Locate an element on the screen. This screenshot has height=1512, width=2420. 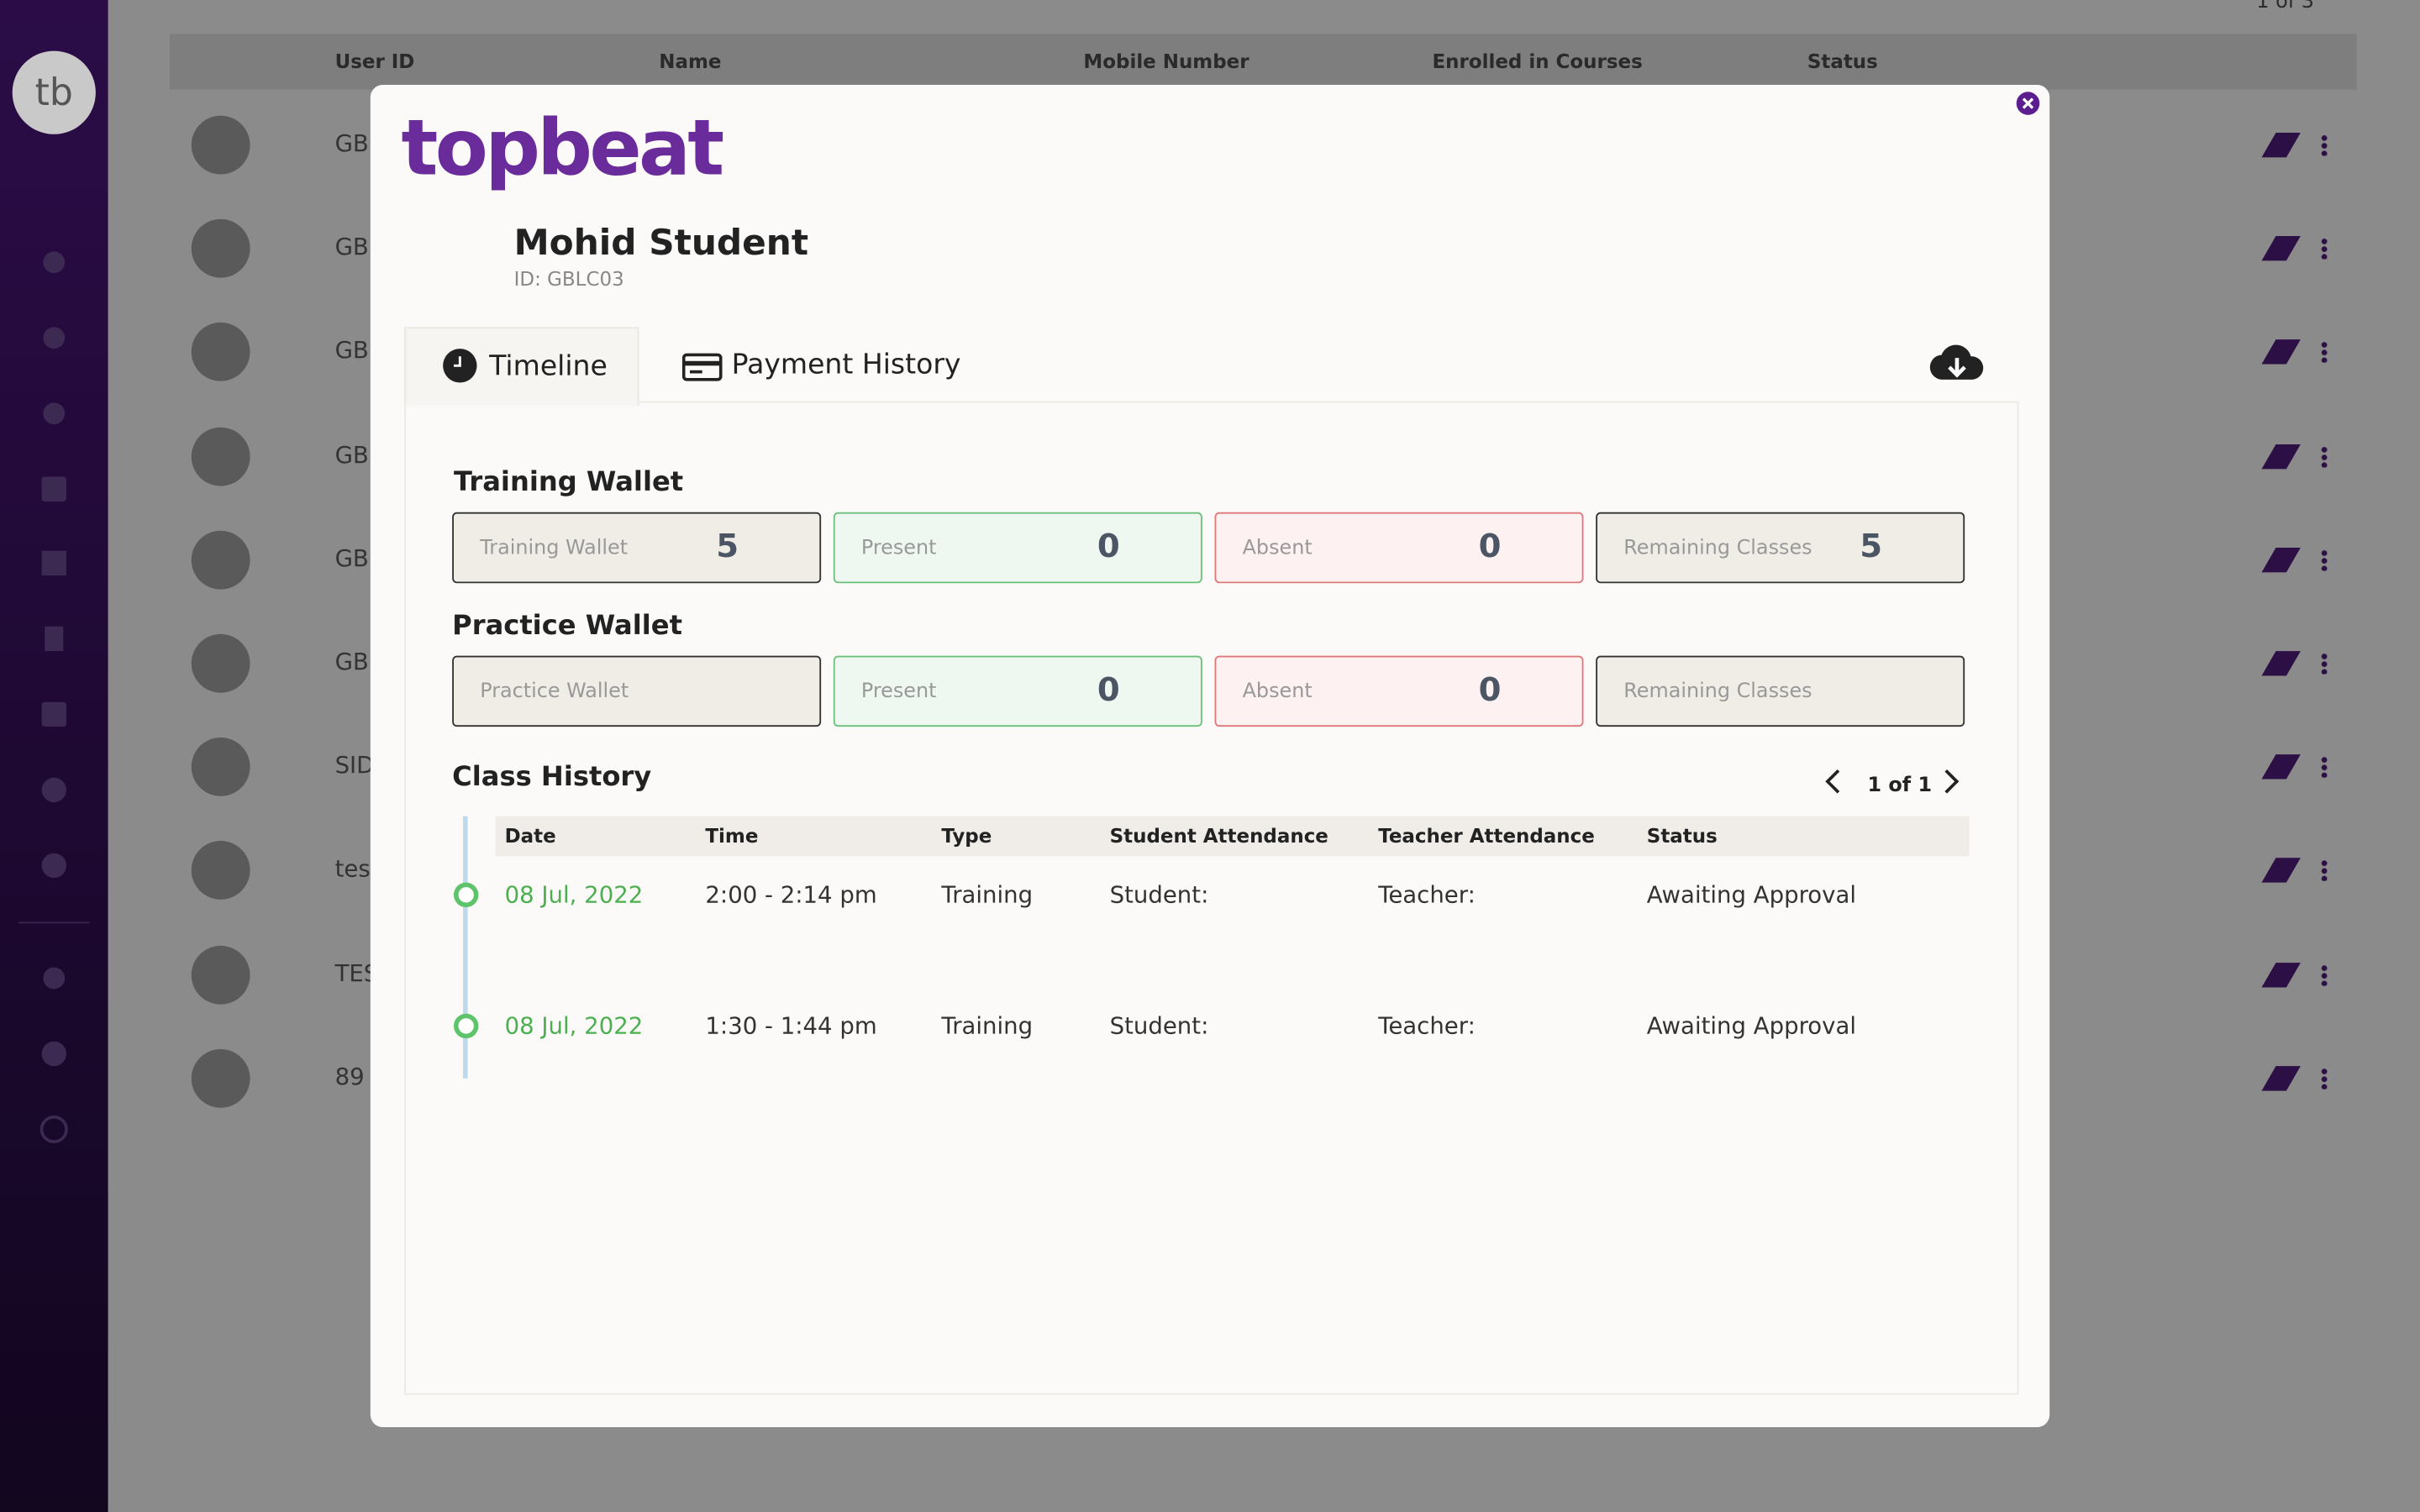
cell: 1:30 - 1:44 pm is located at coordinates (791, 1025).